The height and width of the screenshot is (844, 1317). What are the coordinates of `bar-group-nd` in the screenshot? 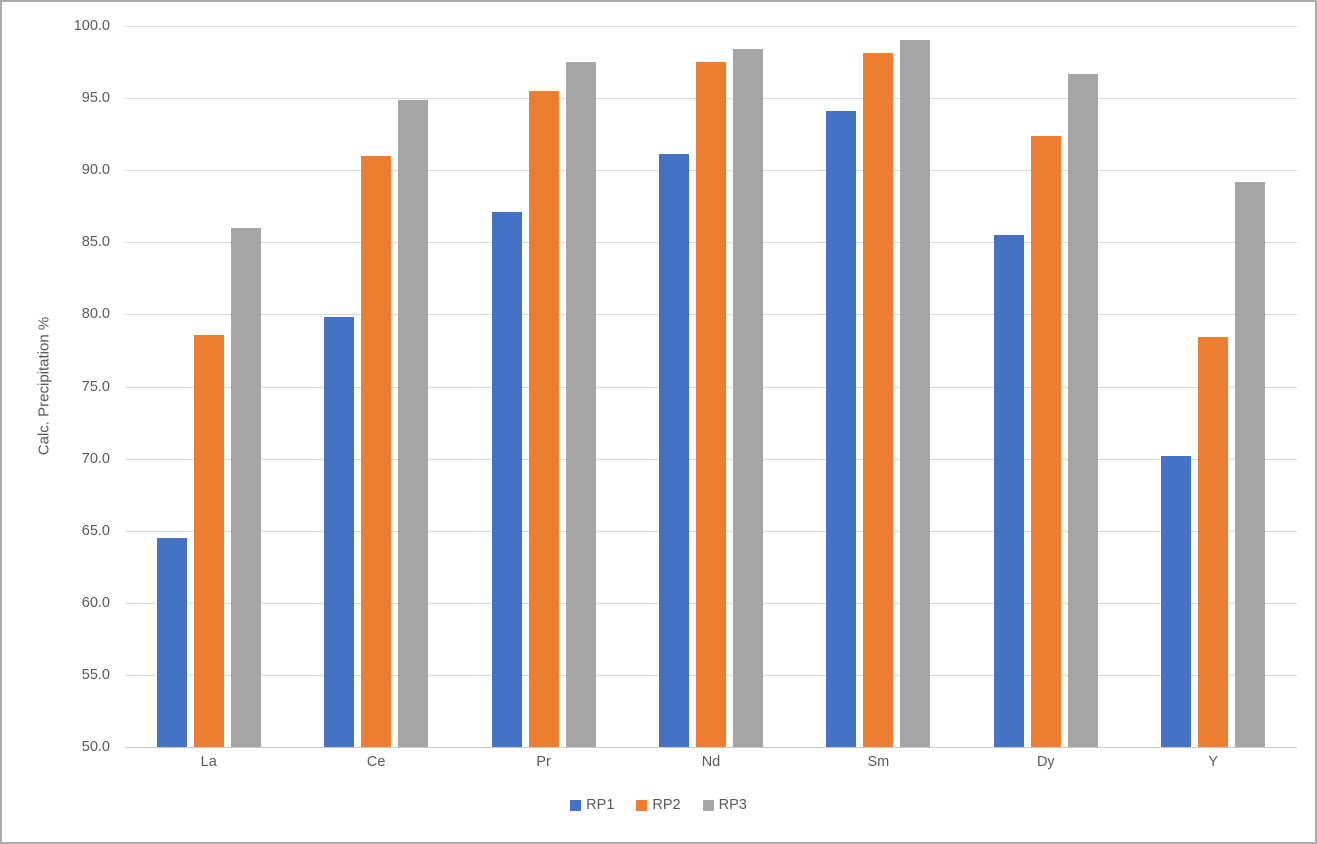 It's located at (710, 386).